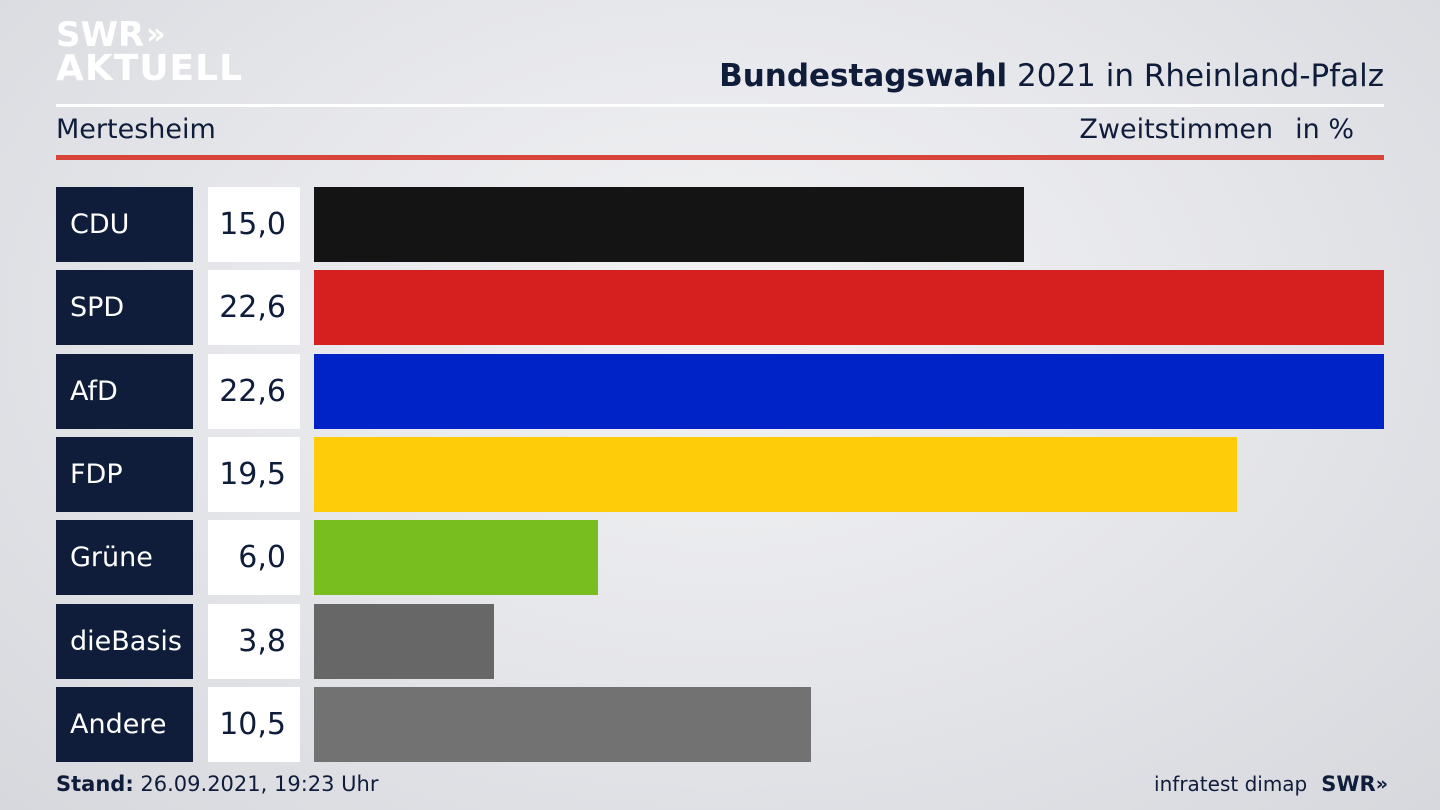 This screenshot has height=810, width=1440. What do you see at coordinates (1195, 76) in the screenshot?
I see `chart-title-rest: 2021 in Rheinland-Pfalz` at bounding box center [1195, 76].